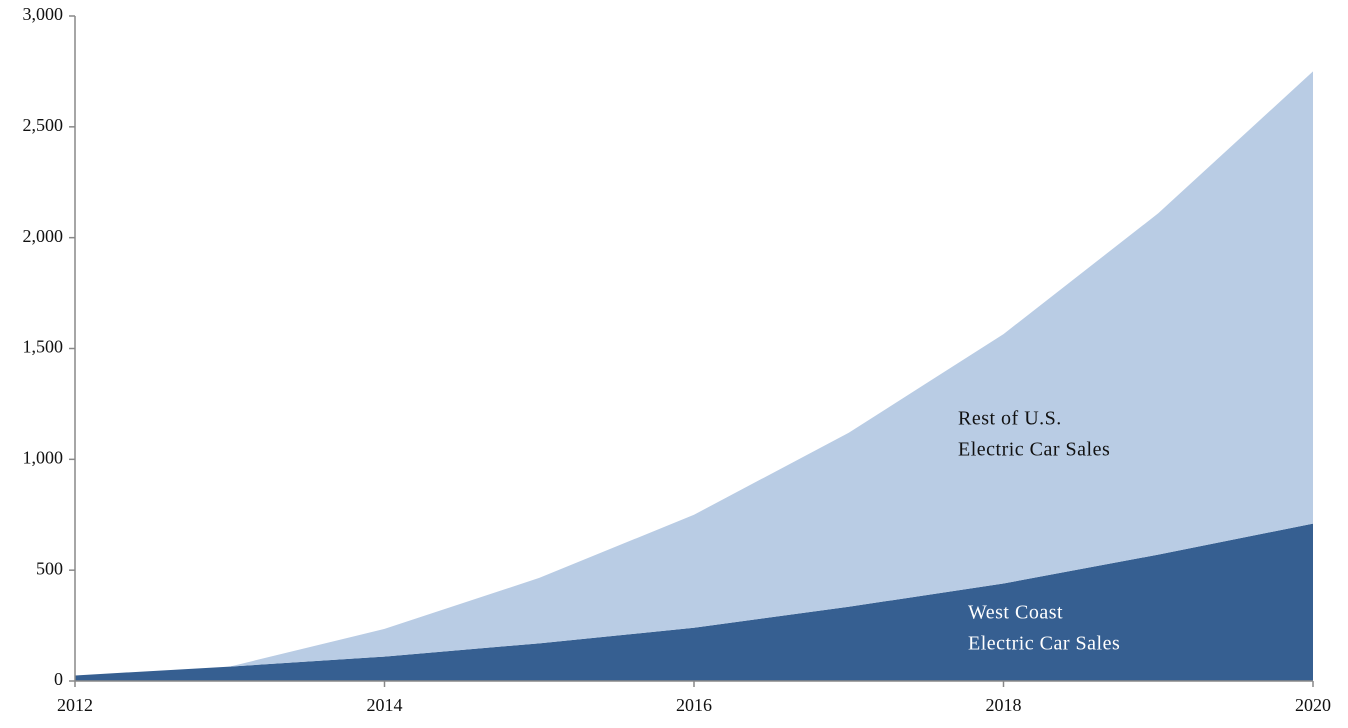  Describe the element at coordinates (1313, 705) in the screenshot. I see `x-tick-label: 2020` at that location.